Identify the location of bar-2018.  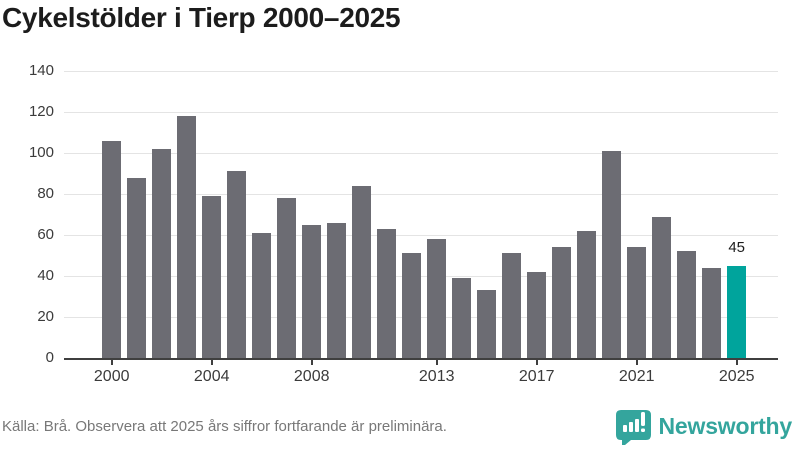
(562, 302).